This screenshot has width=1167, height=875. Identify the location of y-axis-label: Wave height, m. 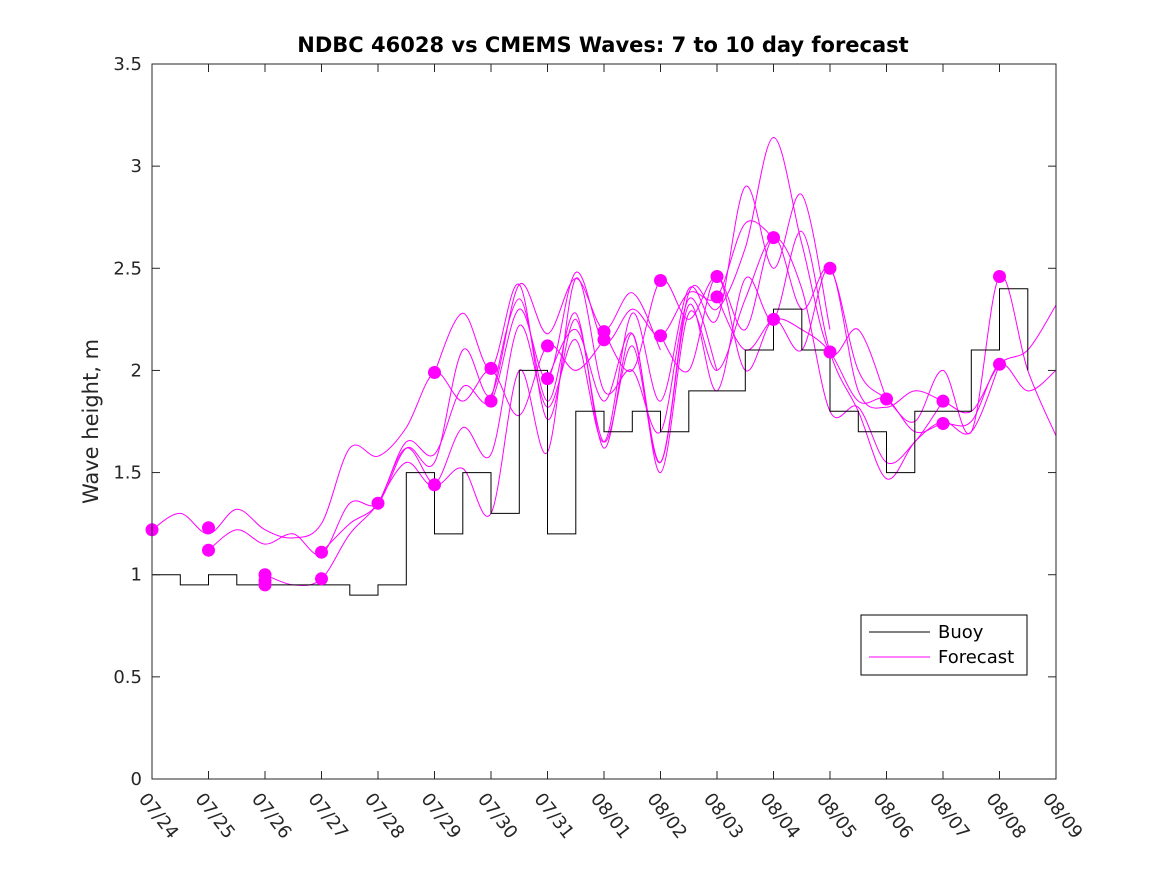
(91, 421).